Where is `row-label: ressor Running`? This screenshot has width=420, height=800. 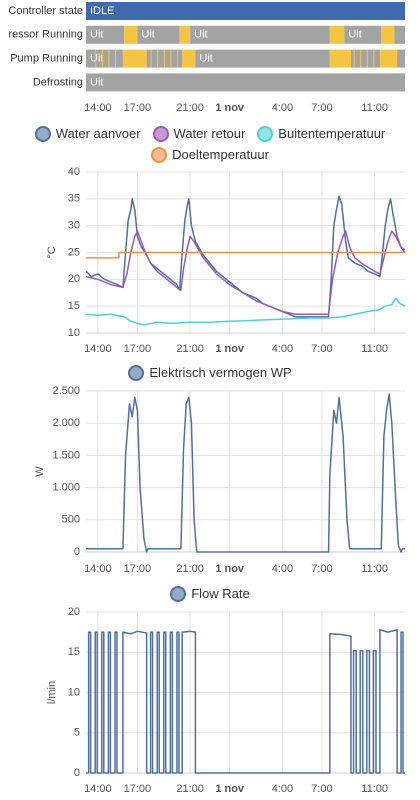 row-label: ressor Running is located at coordinates (45, 35).